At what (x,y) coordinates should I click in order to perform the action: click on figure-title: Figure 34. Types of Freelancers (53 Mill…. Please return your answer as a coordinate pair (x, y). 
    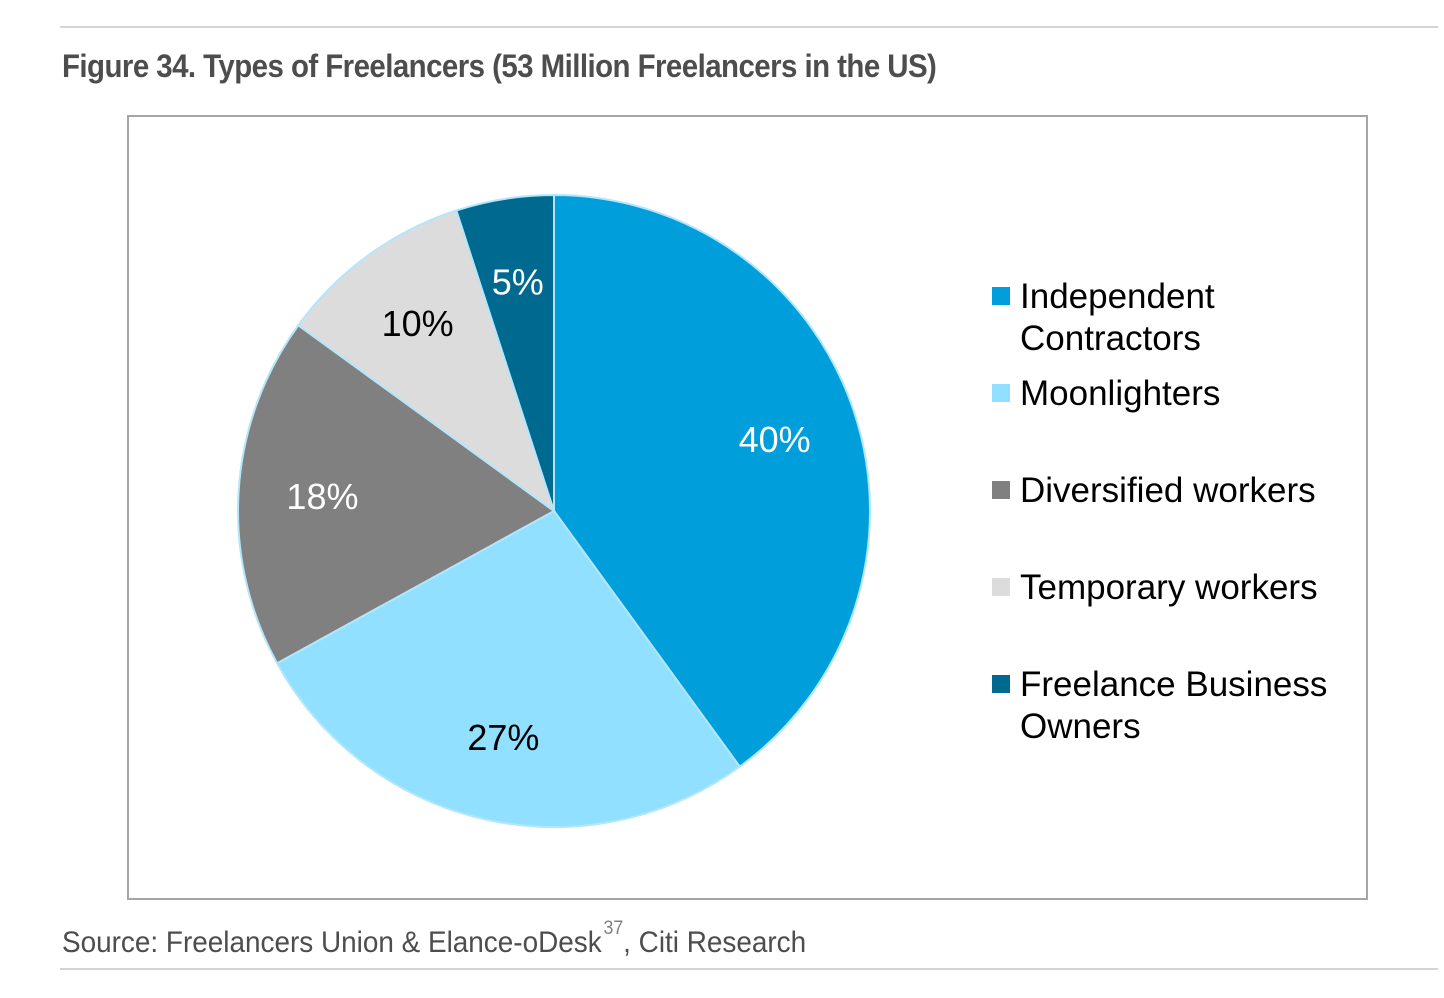
    Looking at the image, I should click on (499, 66).